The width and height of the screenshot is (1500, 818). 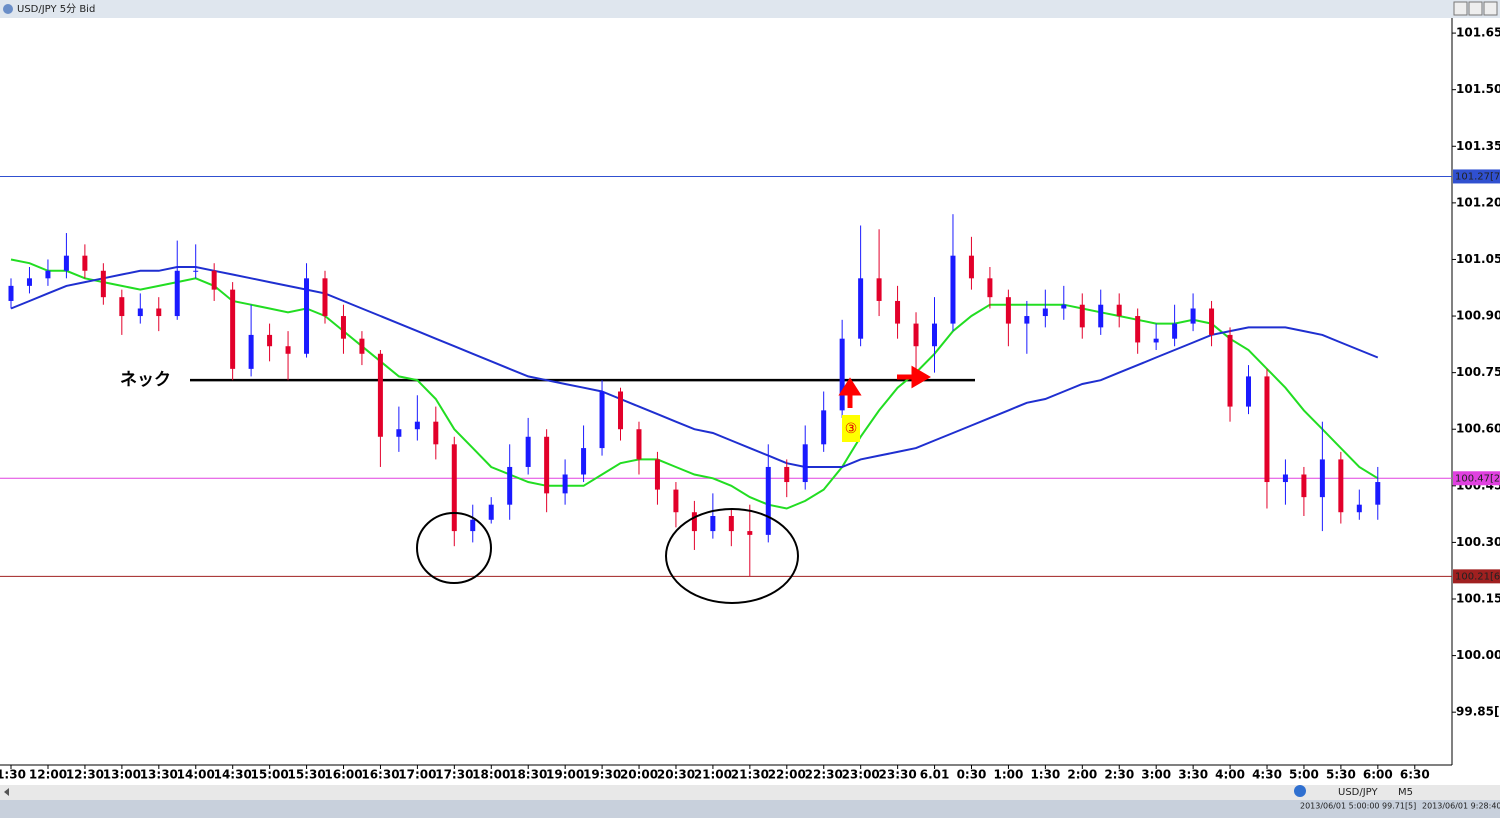 I want to click on x-tick-label: 12:00, so click(x=48, y=775).